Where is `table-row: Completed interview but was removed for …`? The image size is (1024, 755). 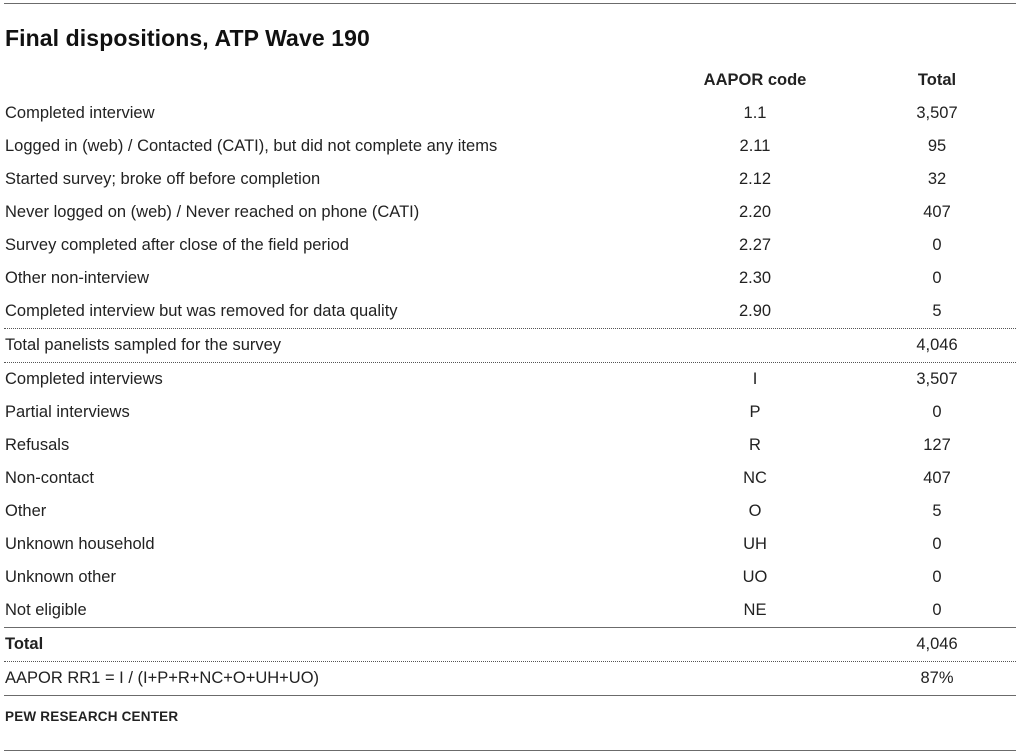
table-row: Completed interview but was removed for … is located at coordinates (510, 312).